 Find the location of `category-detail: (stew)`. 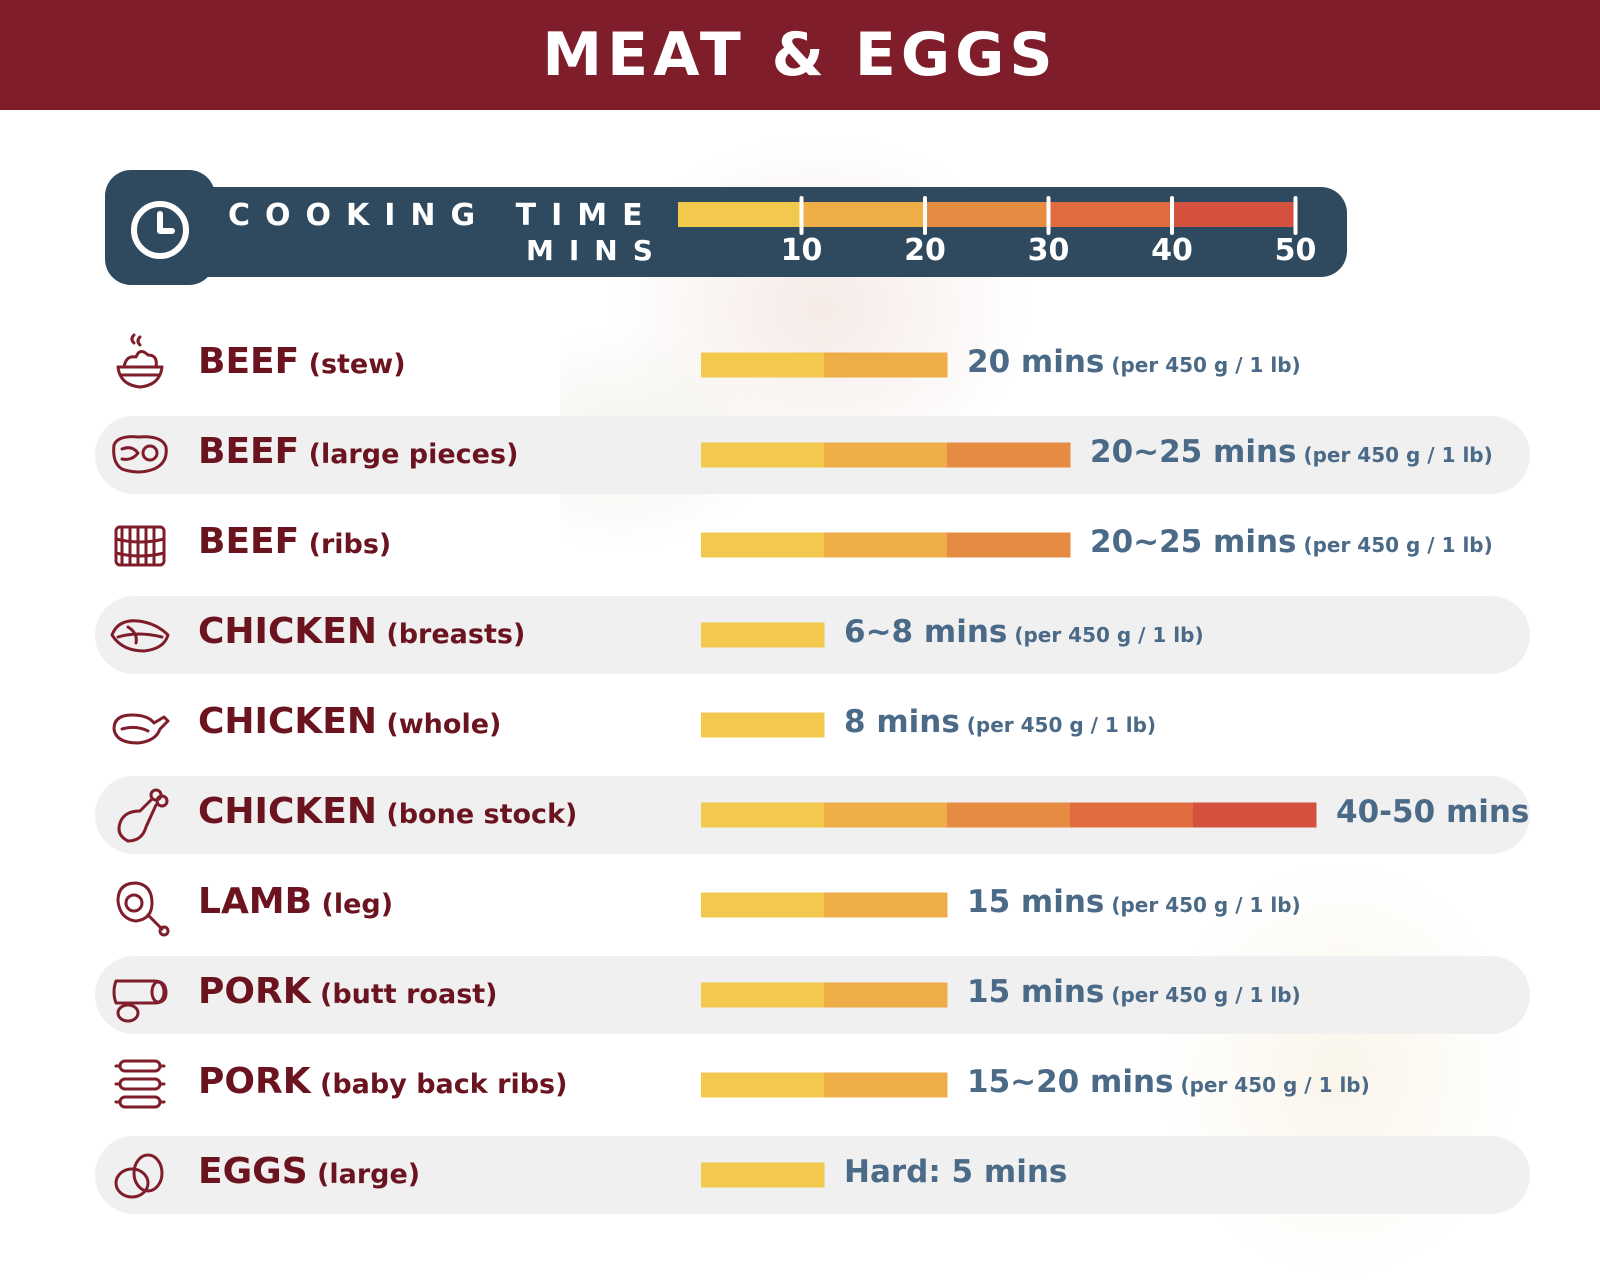

category-detail: (stew) is located at coordinates (352, 364).